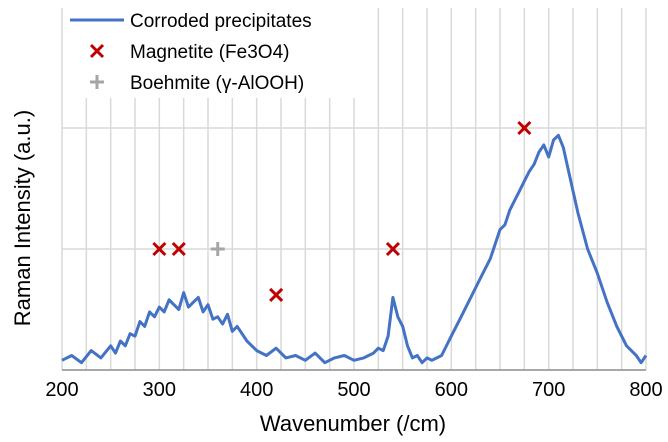  Describe the element at coordinates (159, 390) in the screenshot. I see `x-tick-label: 300` at that location.